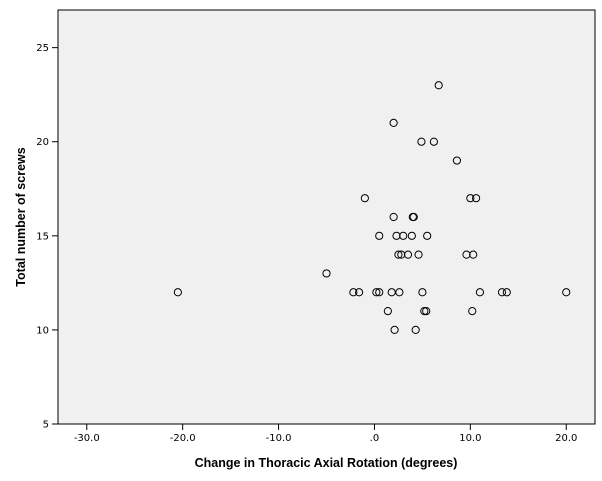 The image size is (602, 481). What do you see at coordinates (87, 438) in the screenshot?
I see `x-tick-label: -30.0` at bounding box center [87, 438].